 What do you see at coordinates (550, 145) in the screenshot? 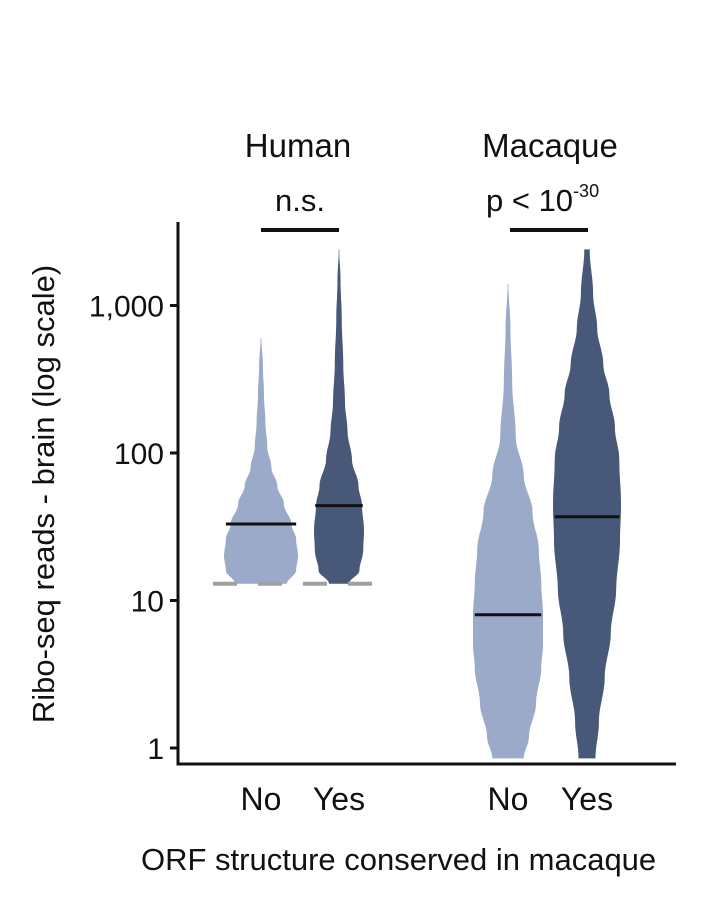
I see `group-title-macaque: Macaque` at bounding box center [550, 145].